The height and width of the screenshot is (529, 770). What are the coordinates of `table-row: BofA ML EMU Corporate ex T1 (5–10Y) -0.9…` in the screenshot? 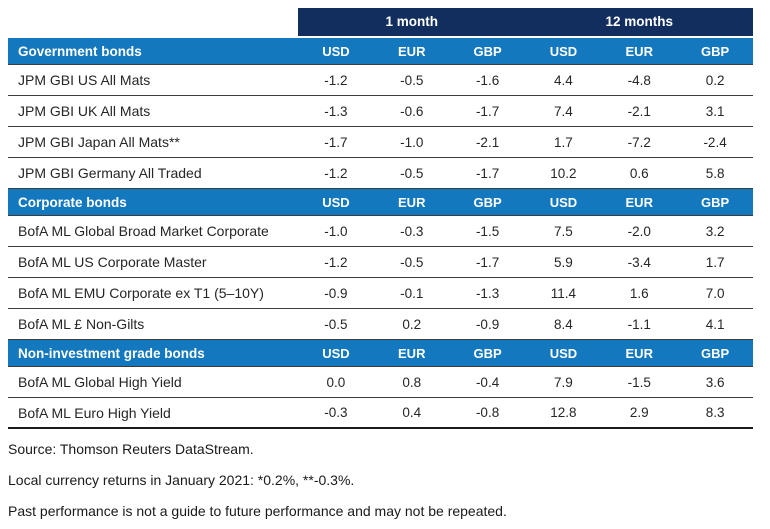 It's located at (380, 293).